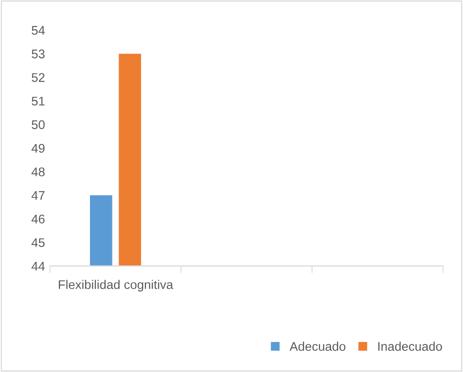 The width and height of the screenshot is (463, 372). Describe the element at coordinates (38, 219) in the screenshot. I see `y-tick-label: 46` at that location.